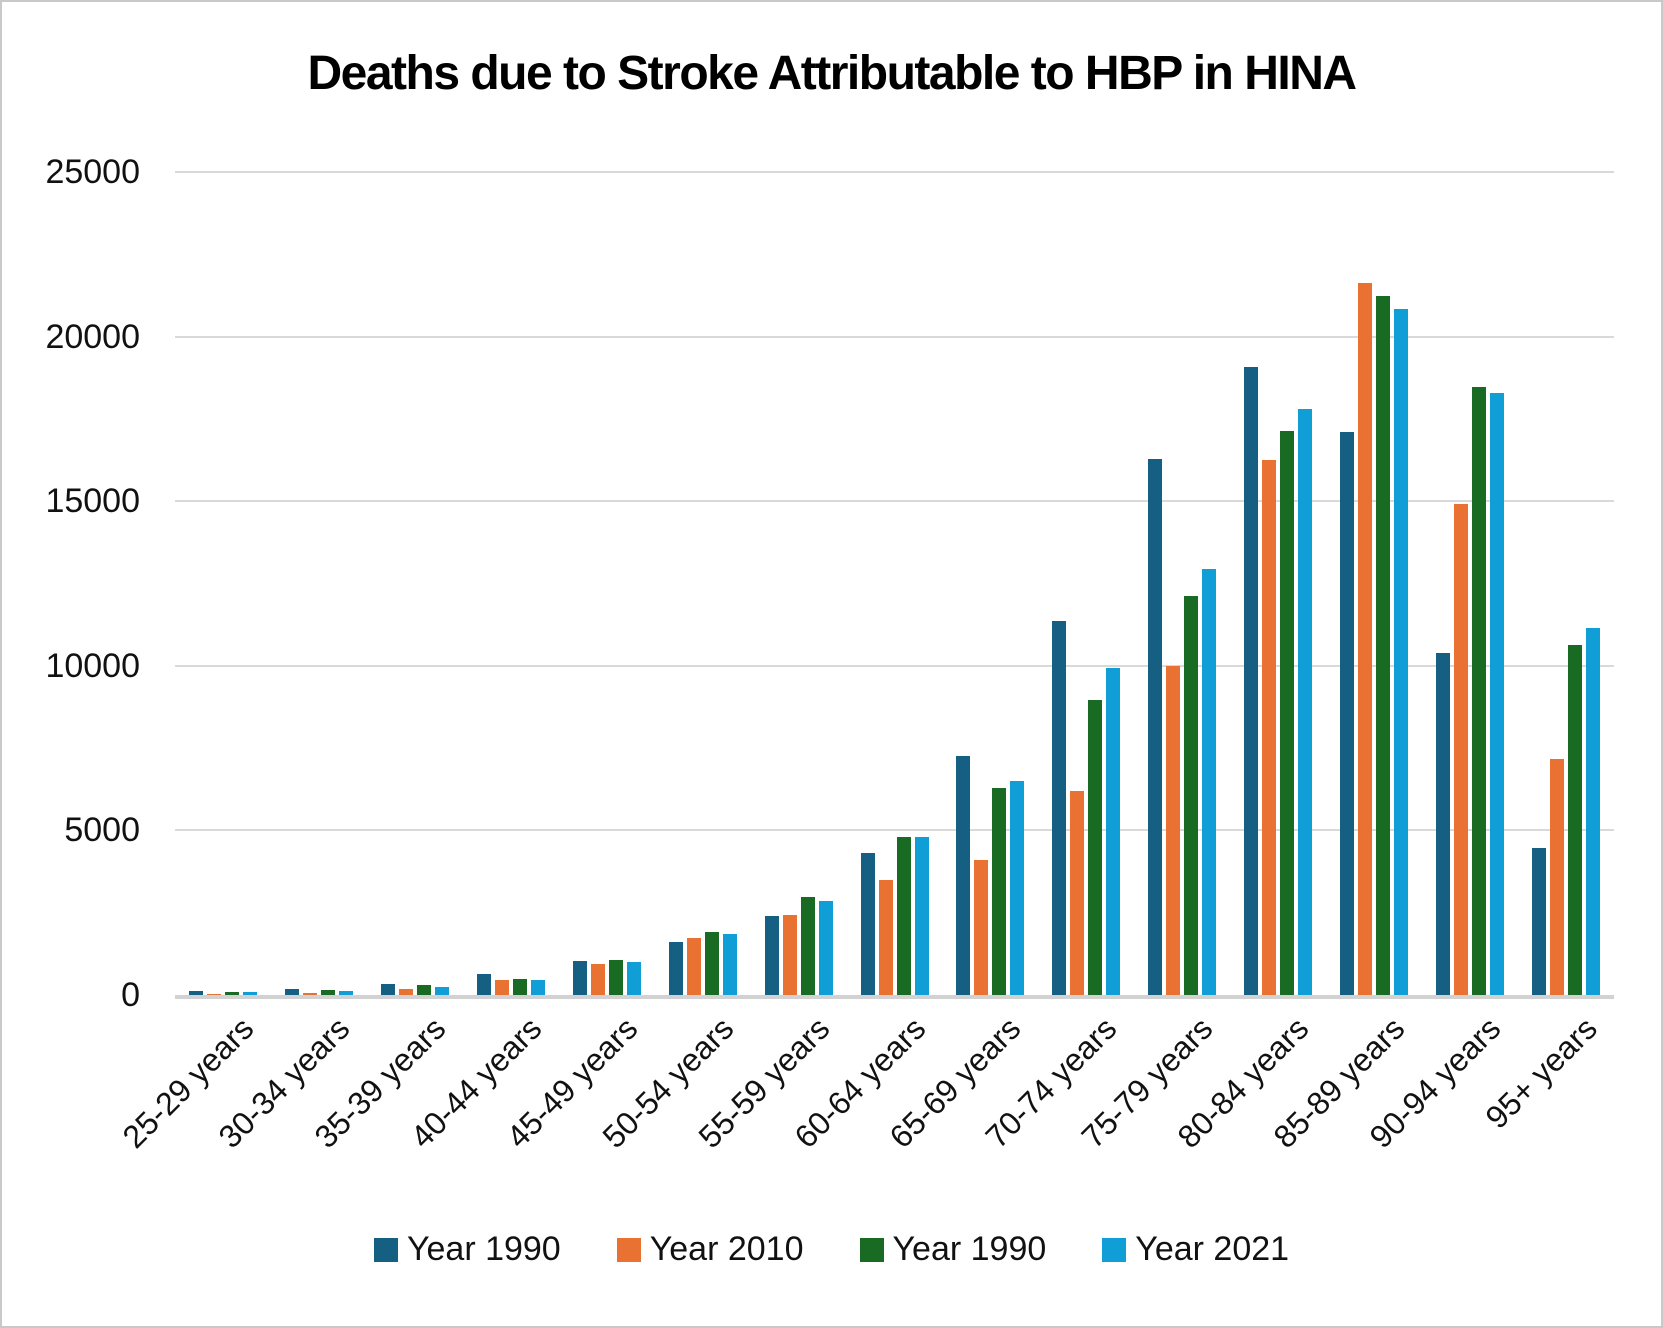 Image resolution: width=1663 pixels, height=1328 pixels. What do you see at coordinates (1212, 1249) in the screenshot?
I see `legend-label: Year 2021` at bounding box center [1212, 1249].